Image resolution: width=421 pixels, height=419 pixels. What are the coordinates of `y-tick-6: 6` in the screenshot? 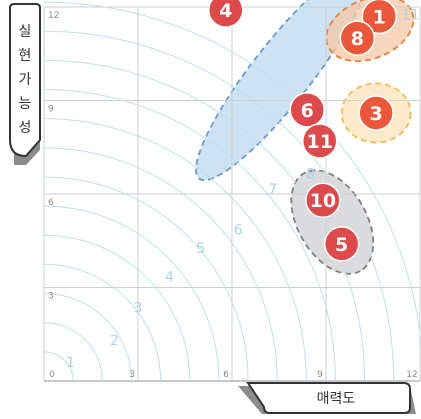 It's located at (51, 203).